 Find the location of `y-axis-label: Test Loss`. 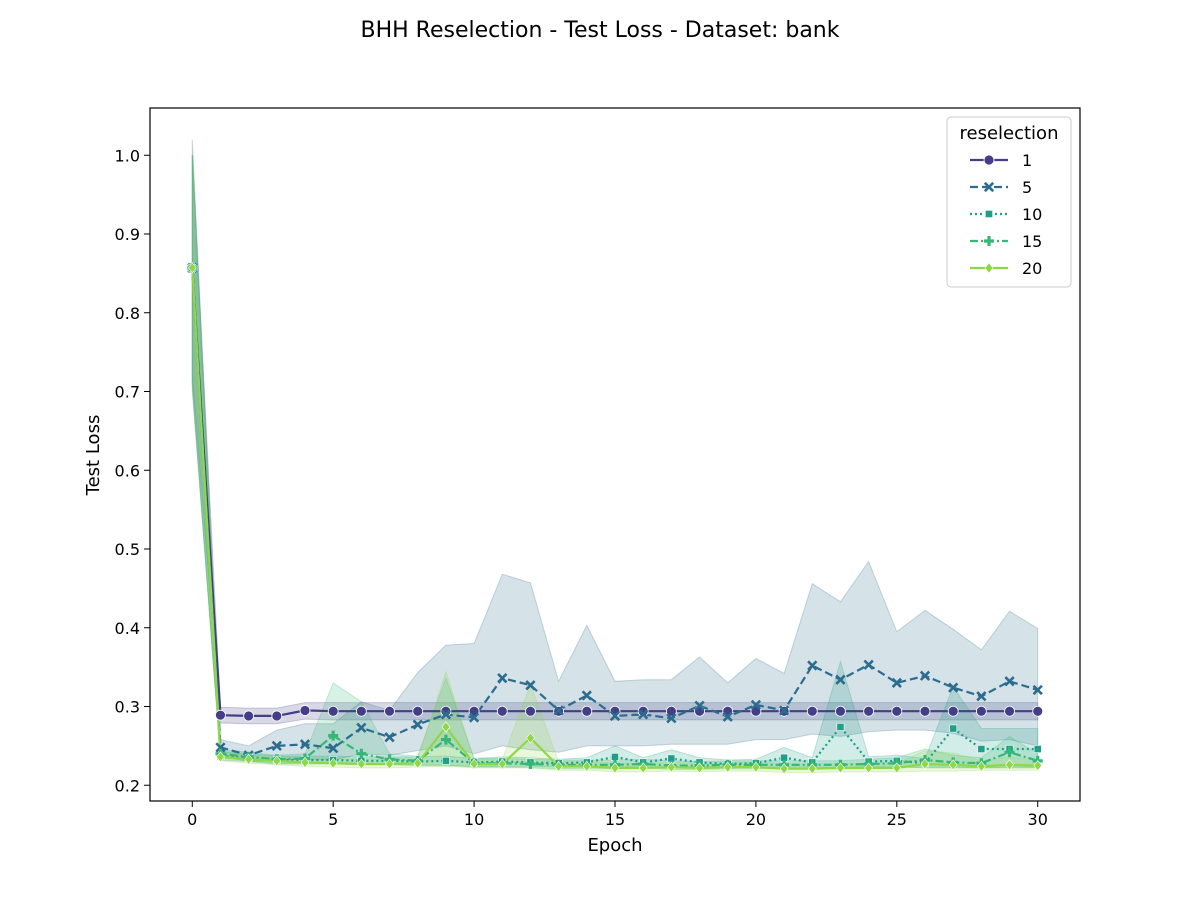

y-axis-label: Test Loss is located at coordinates (93, 456).